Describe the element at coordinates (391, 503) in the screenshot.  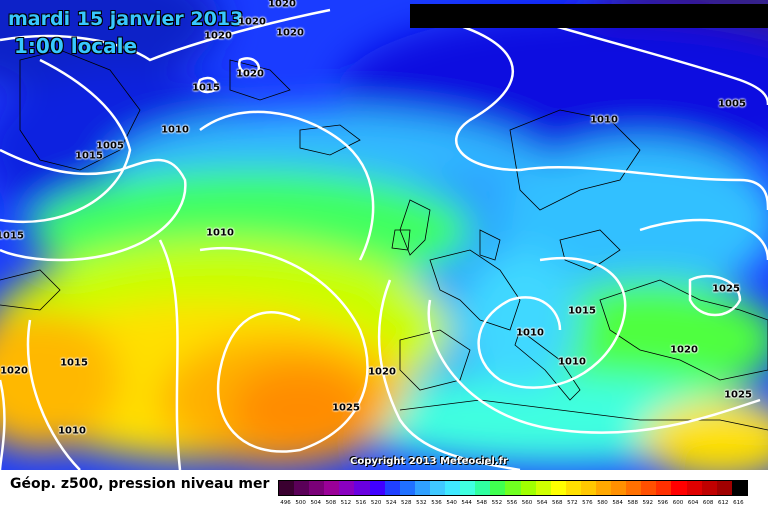
I see `color-scale-label: 524` at that location.